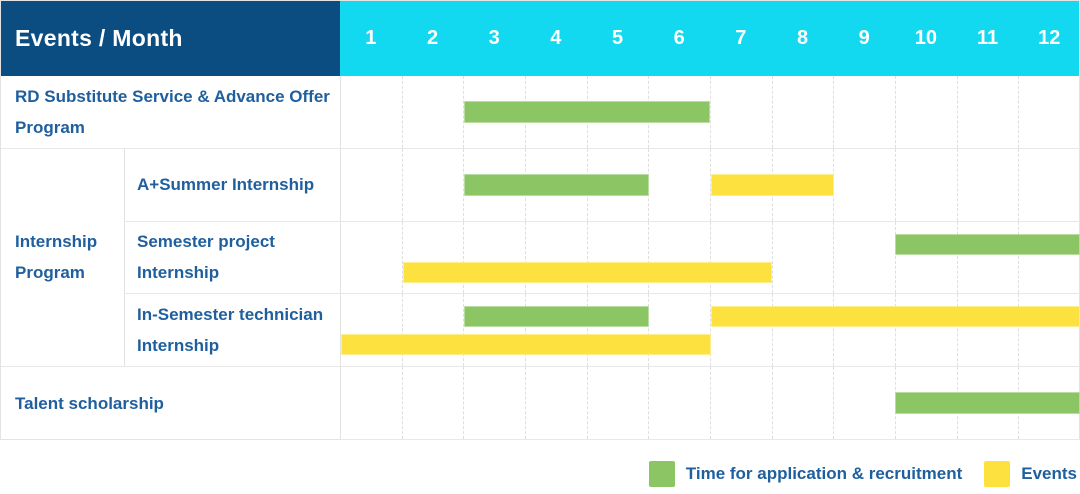  Describe the element at coordinates (1049, 37) in the screenshot. I see `month-header-cell: 12` at that location.